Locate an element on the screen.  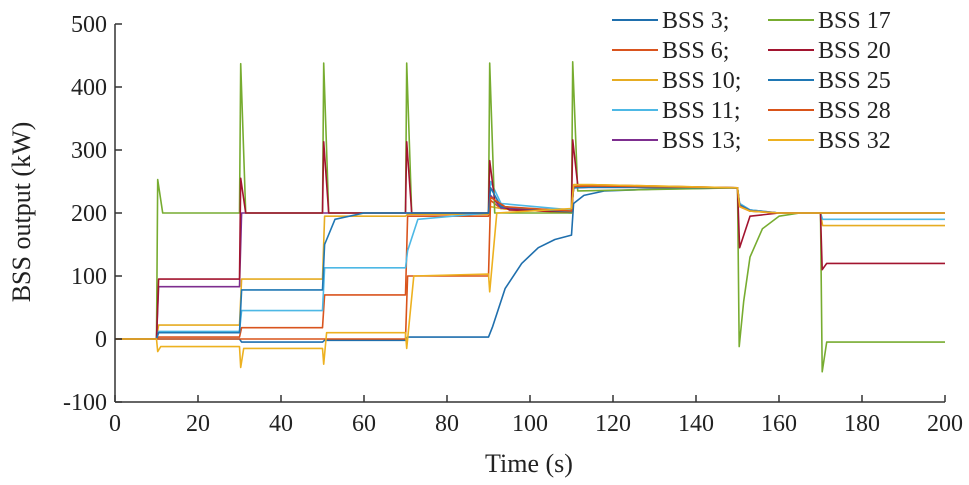
legend-label: BSS 13; is located at coordinates (701, 141).